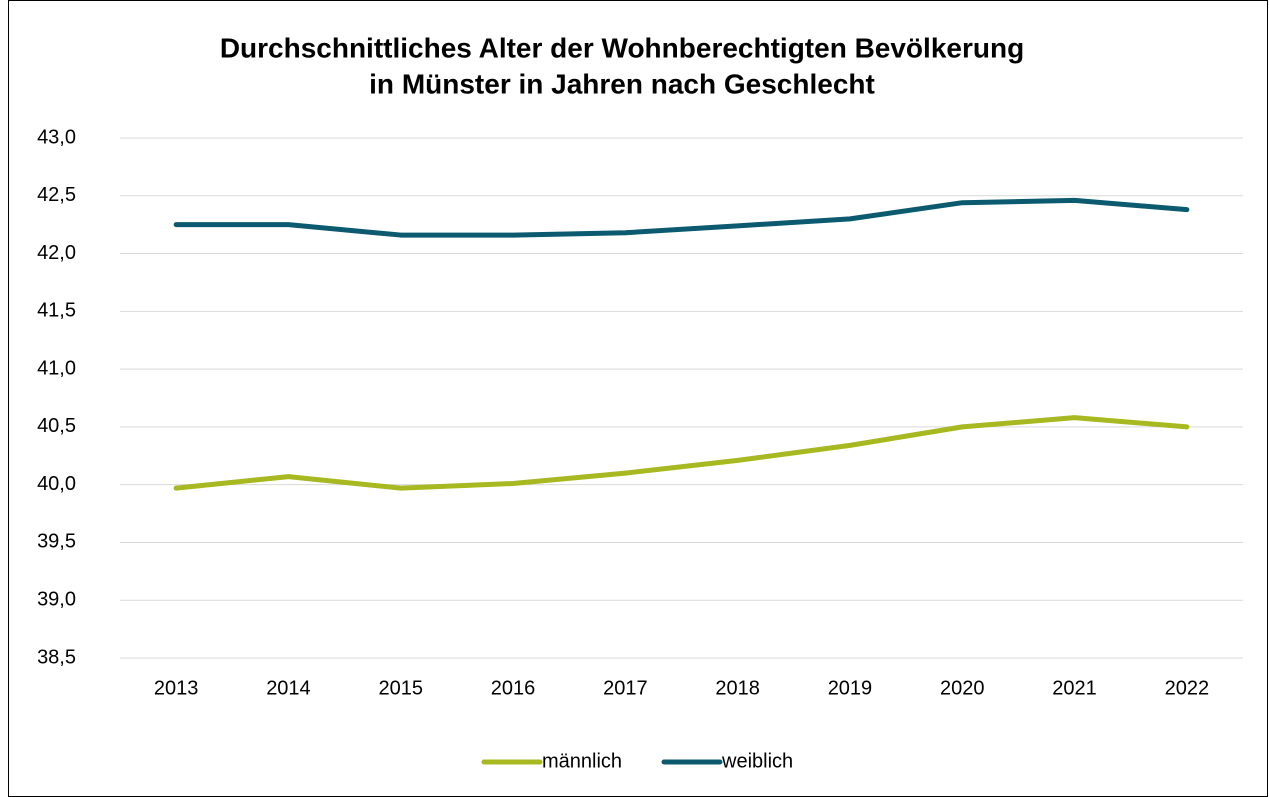 This screenshot has width=1269, height=797. What do you see at coordinates (401, 688) in the screenshot?
I see `x-tick-label: 2015` at bounding box center [401, 688].